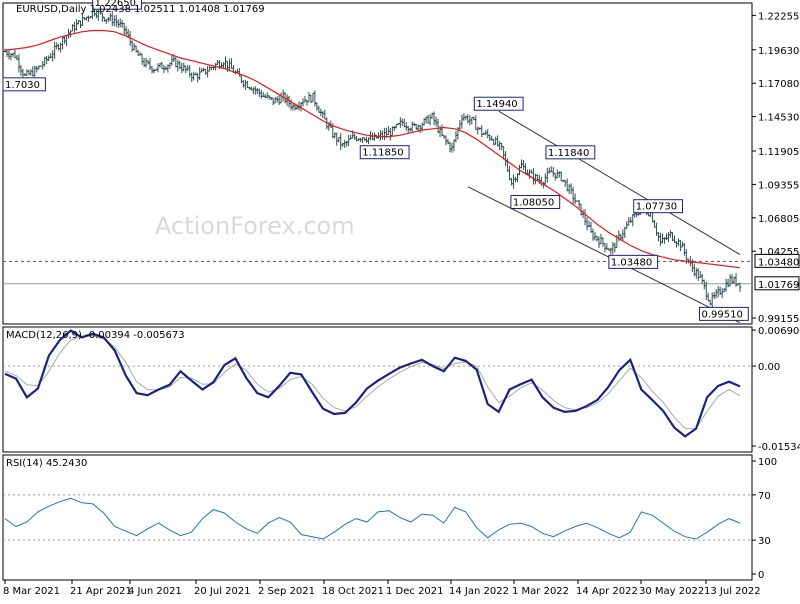 The image size is (800, 604). I want to click on y-tick-label: 1.06805, so click(778, 219).